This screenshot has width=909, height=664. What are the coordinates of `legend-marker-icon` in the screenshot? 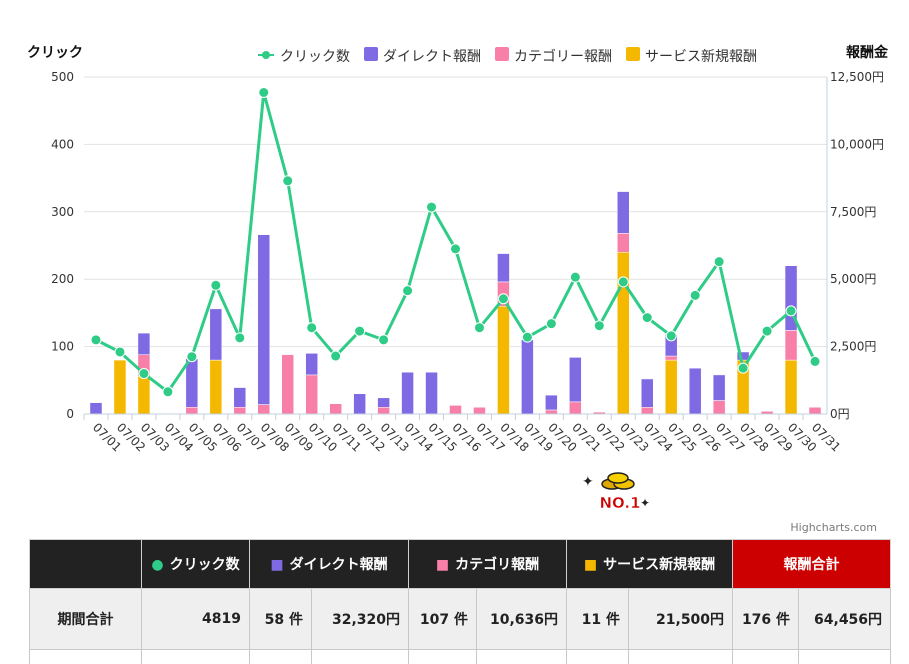 It's located at (266, 55).